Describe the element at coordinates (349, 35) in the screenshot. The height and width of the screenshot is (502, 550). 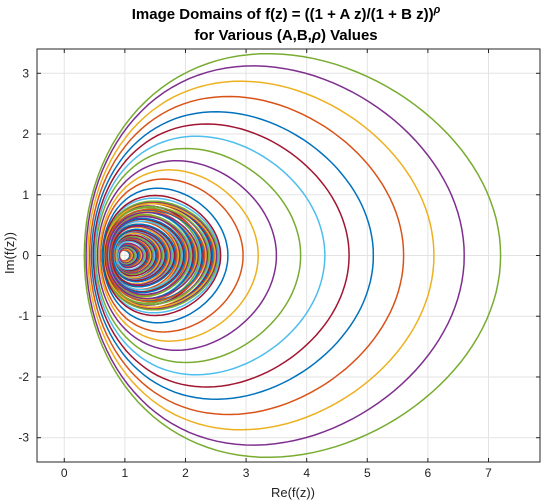
I see `chart-title-line-2-post: ) Values` at that location.